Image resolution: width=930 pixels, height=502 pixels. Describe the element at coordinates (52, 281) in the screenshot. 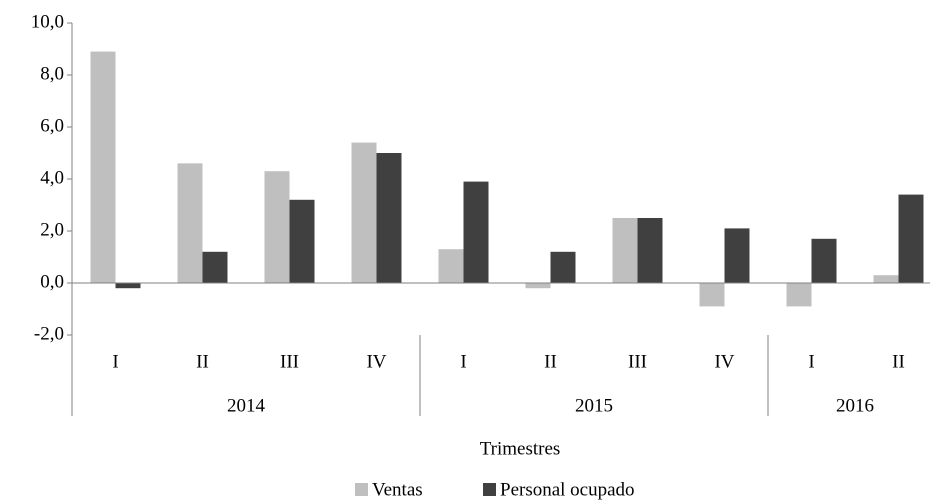

I see `y-tick-label: 0,0` at that location.